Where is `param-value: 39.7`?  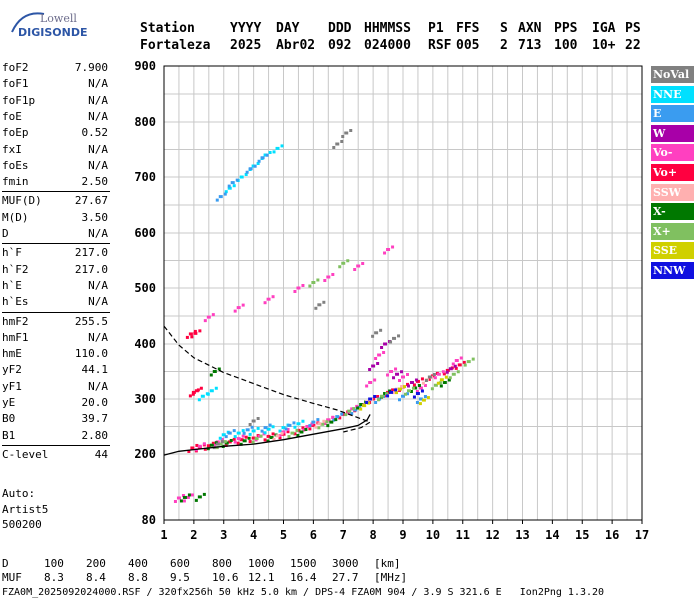
param-value: 39.7 is located at coordinates (95, 419).